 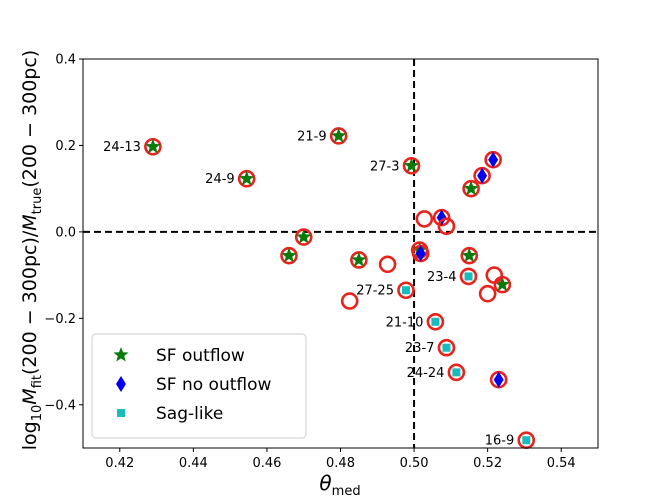 What do you see at coordinates (214, 385) in the screenshot?
I see `legend-label: SF no outflow` at bounding box center [214, 385].